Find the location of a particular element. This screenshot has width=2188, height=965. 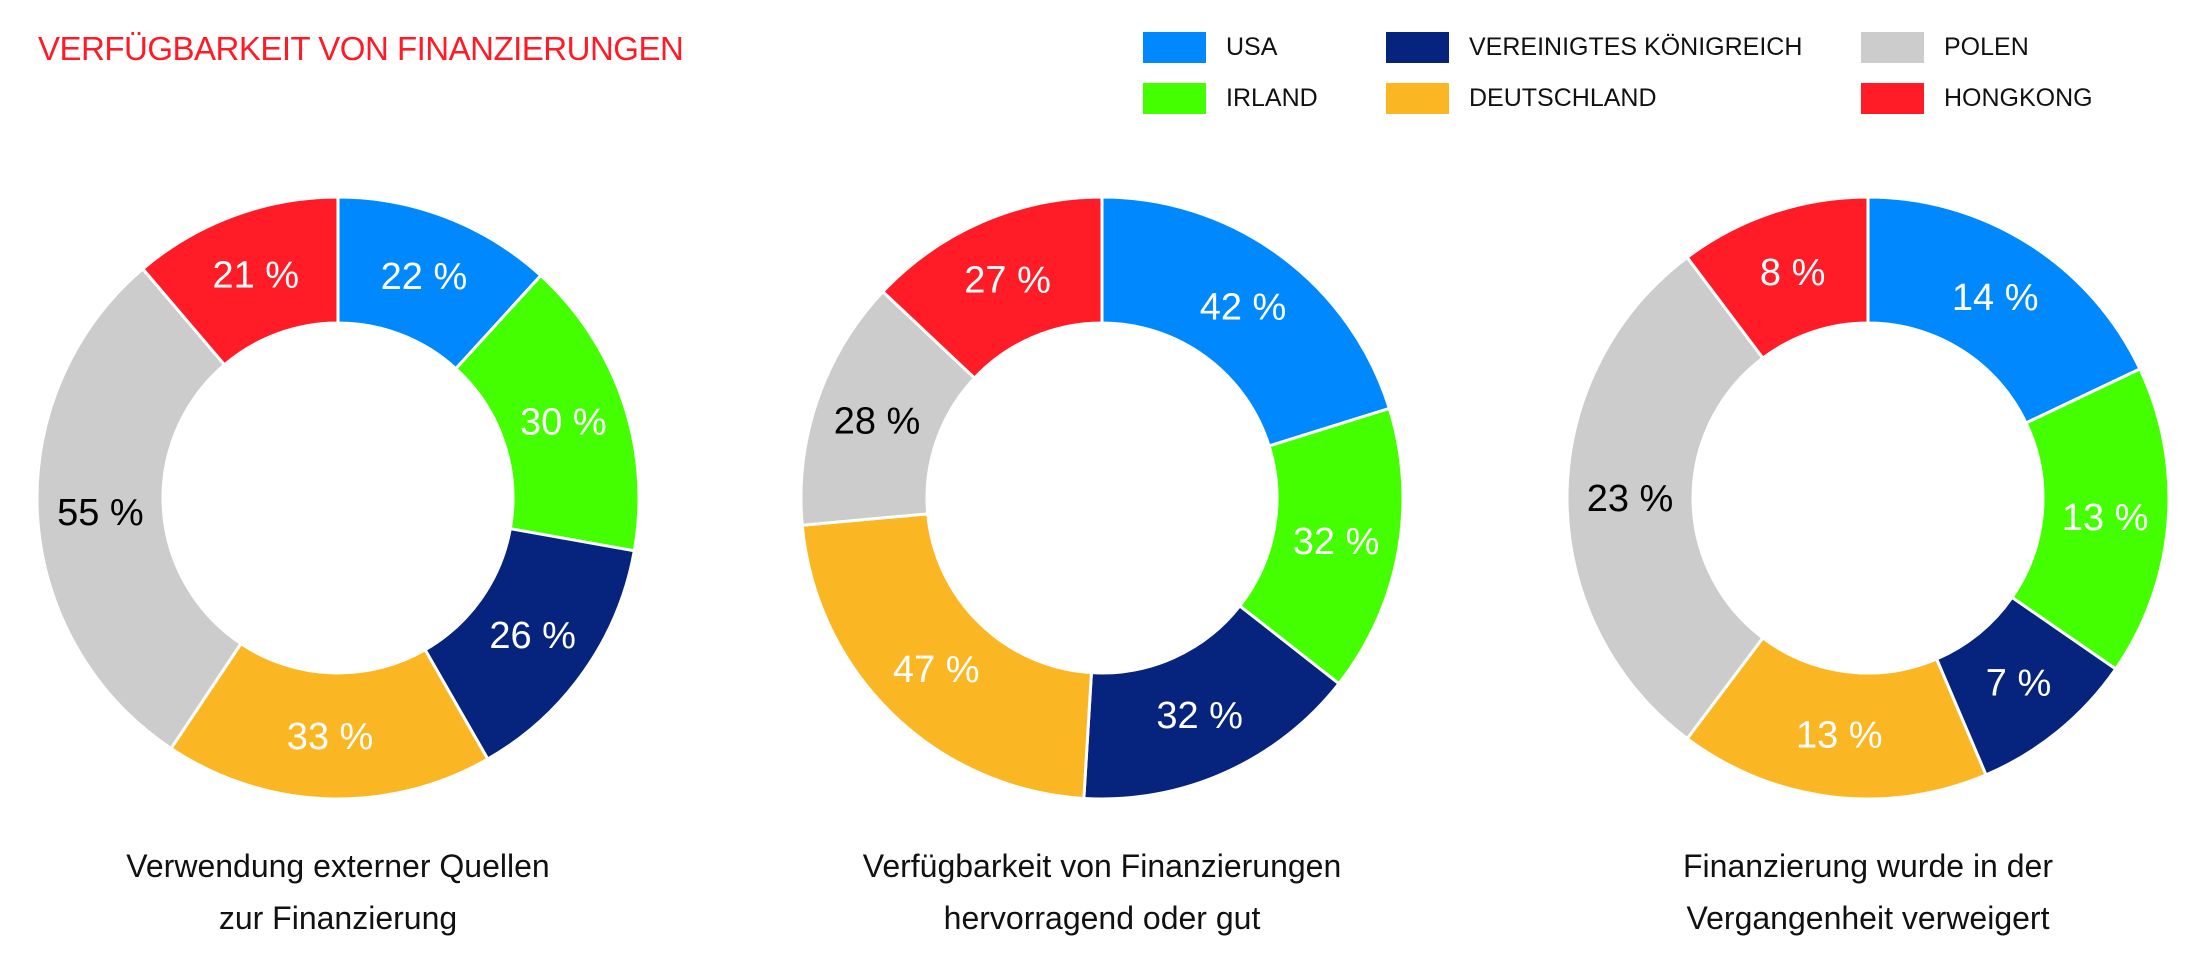

data-label: 27 % is located at coordinates (1007, 281).